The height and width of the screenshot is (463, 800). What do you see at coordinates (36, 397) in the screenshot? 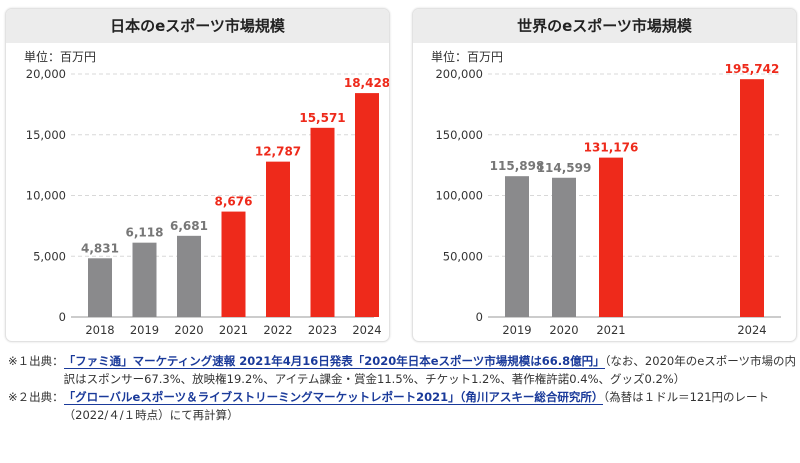
I see `footnote-label: ※２出典：` at bounding box center [36, 397].